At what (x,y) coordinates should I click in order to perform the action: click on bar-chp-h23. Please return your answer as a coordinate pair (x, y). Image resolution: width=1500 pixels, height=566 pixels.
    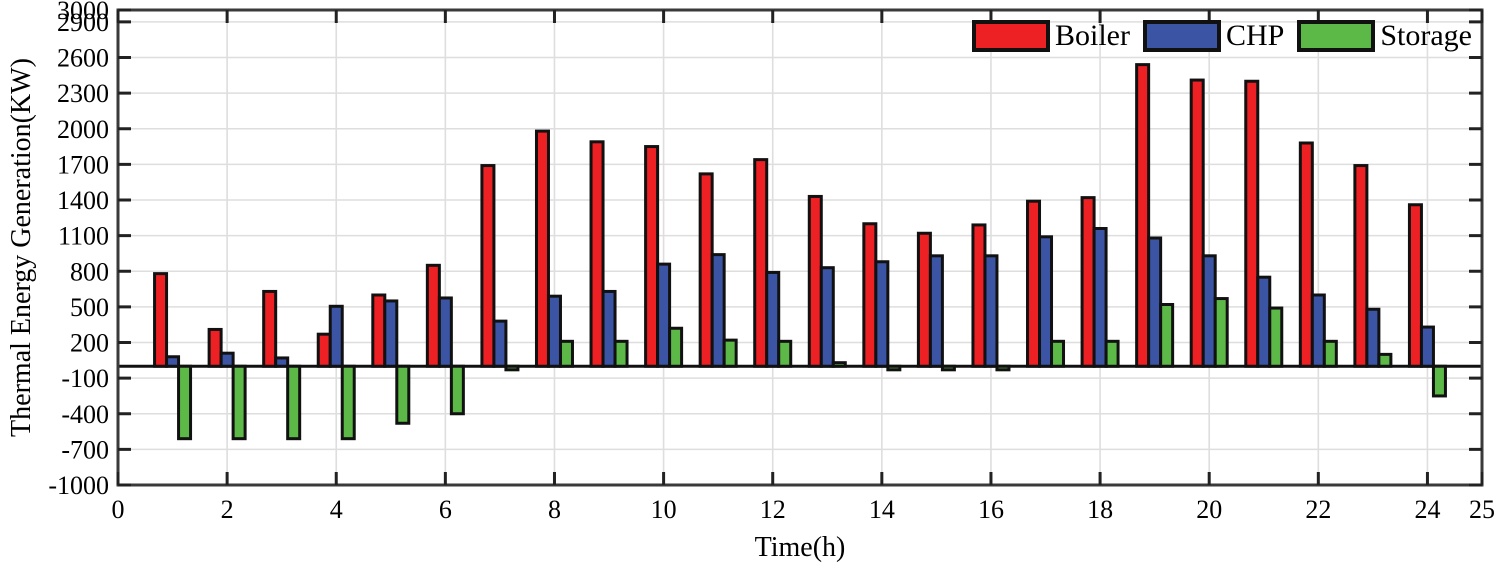
    Looking at the image, I should click on (1373, 337).